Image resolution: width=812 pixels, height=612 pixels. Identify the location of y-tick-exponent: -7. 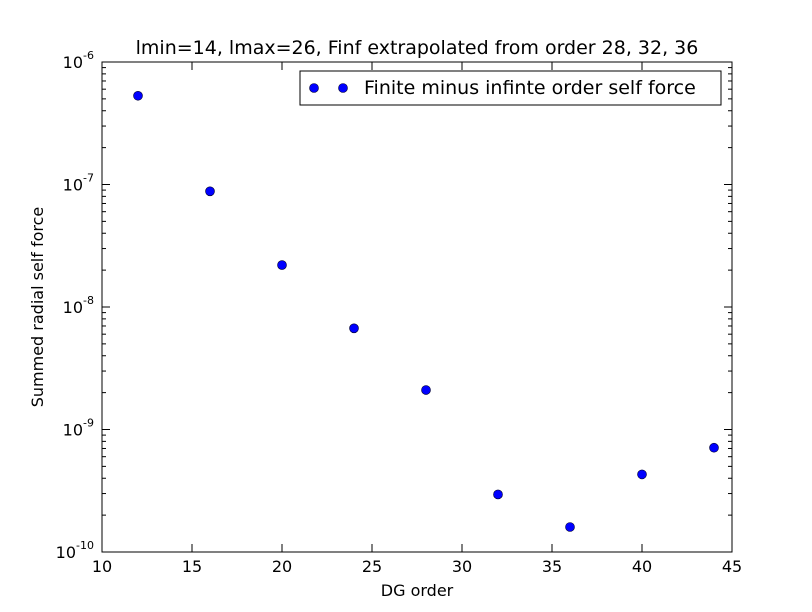
(88, 178).